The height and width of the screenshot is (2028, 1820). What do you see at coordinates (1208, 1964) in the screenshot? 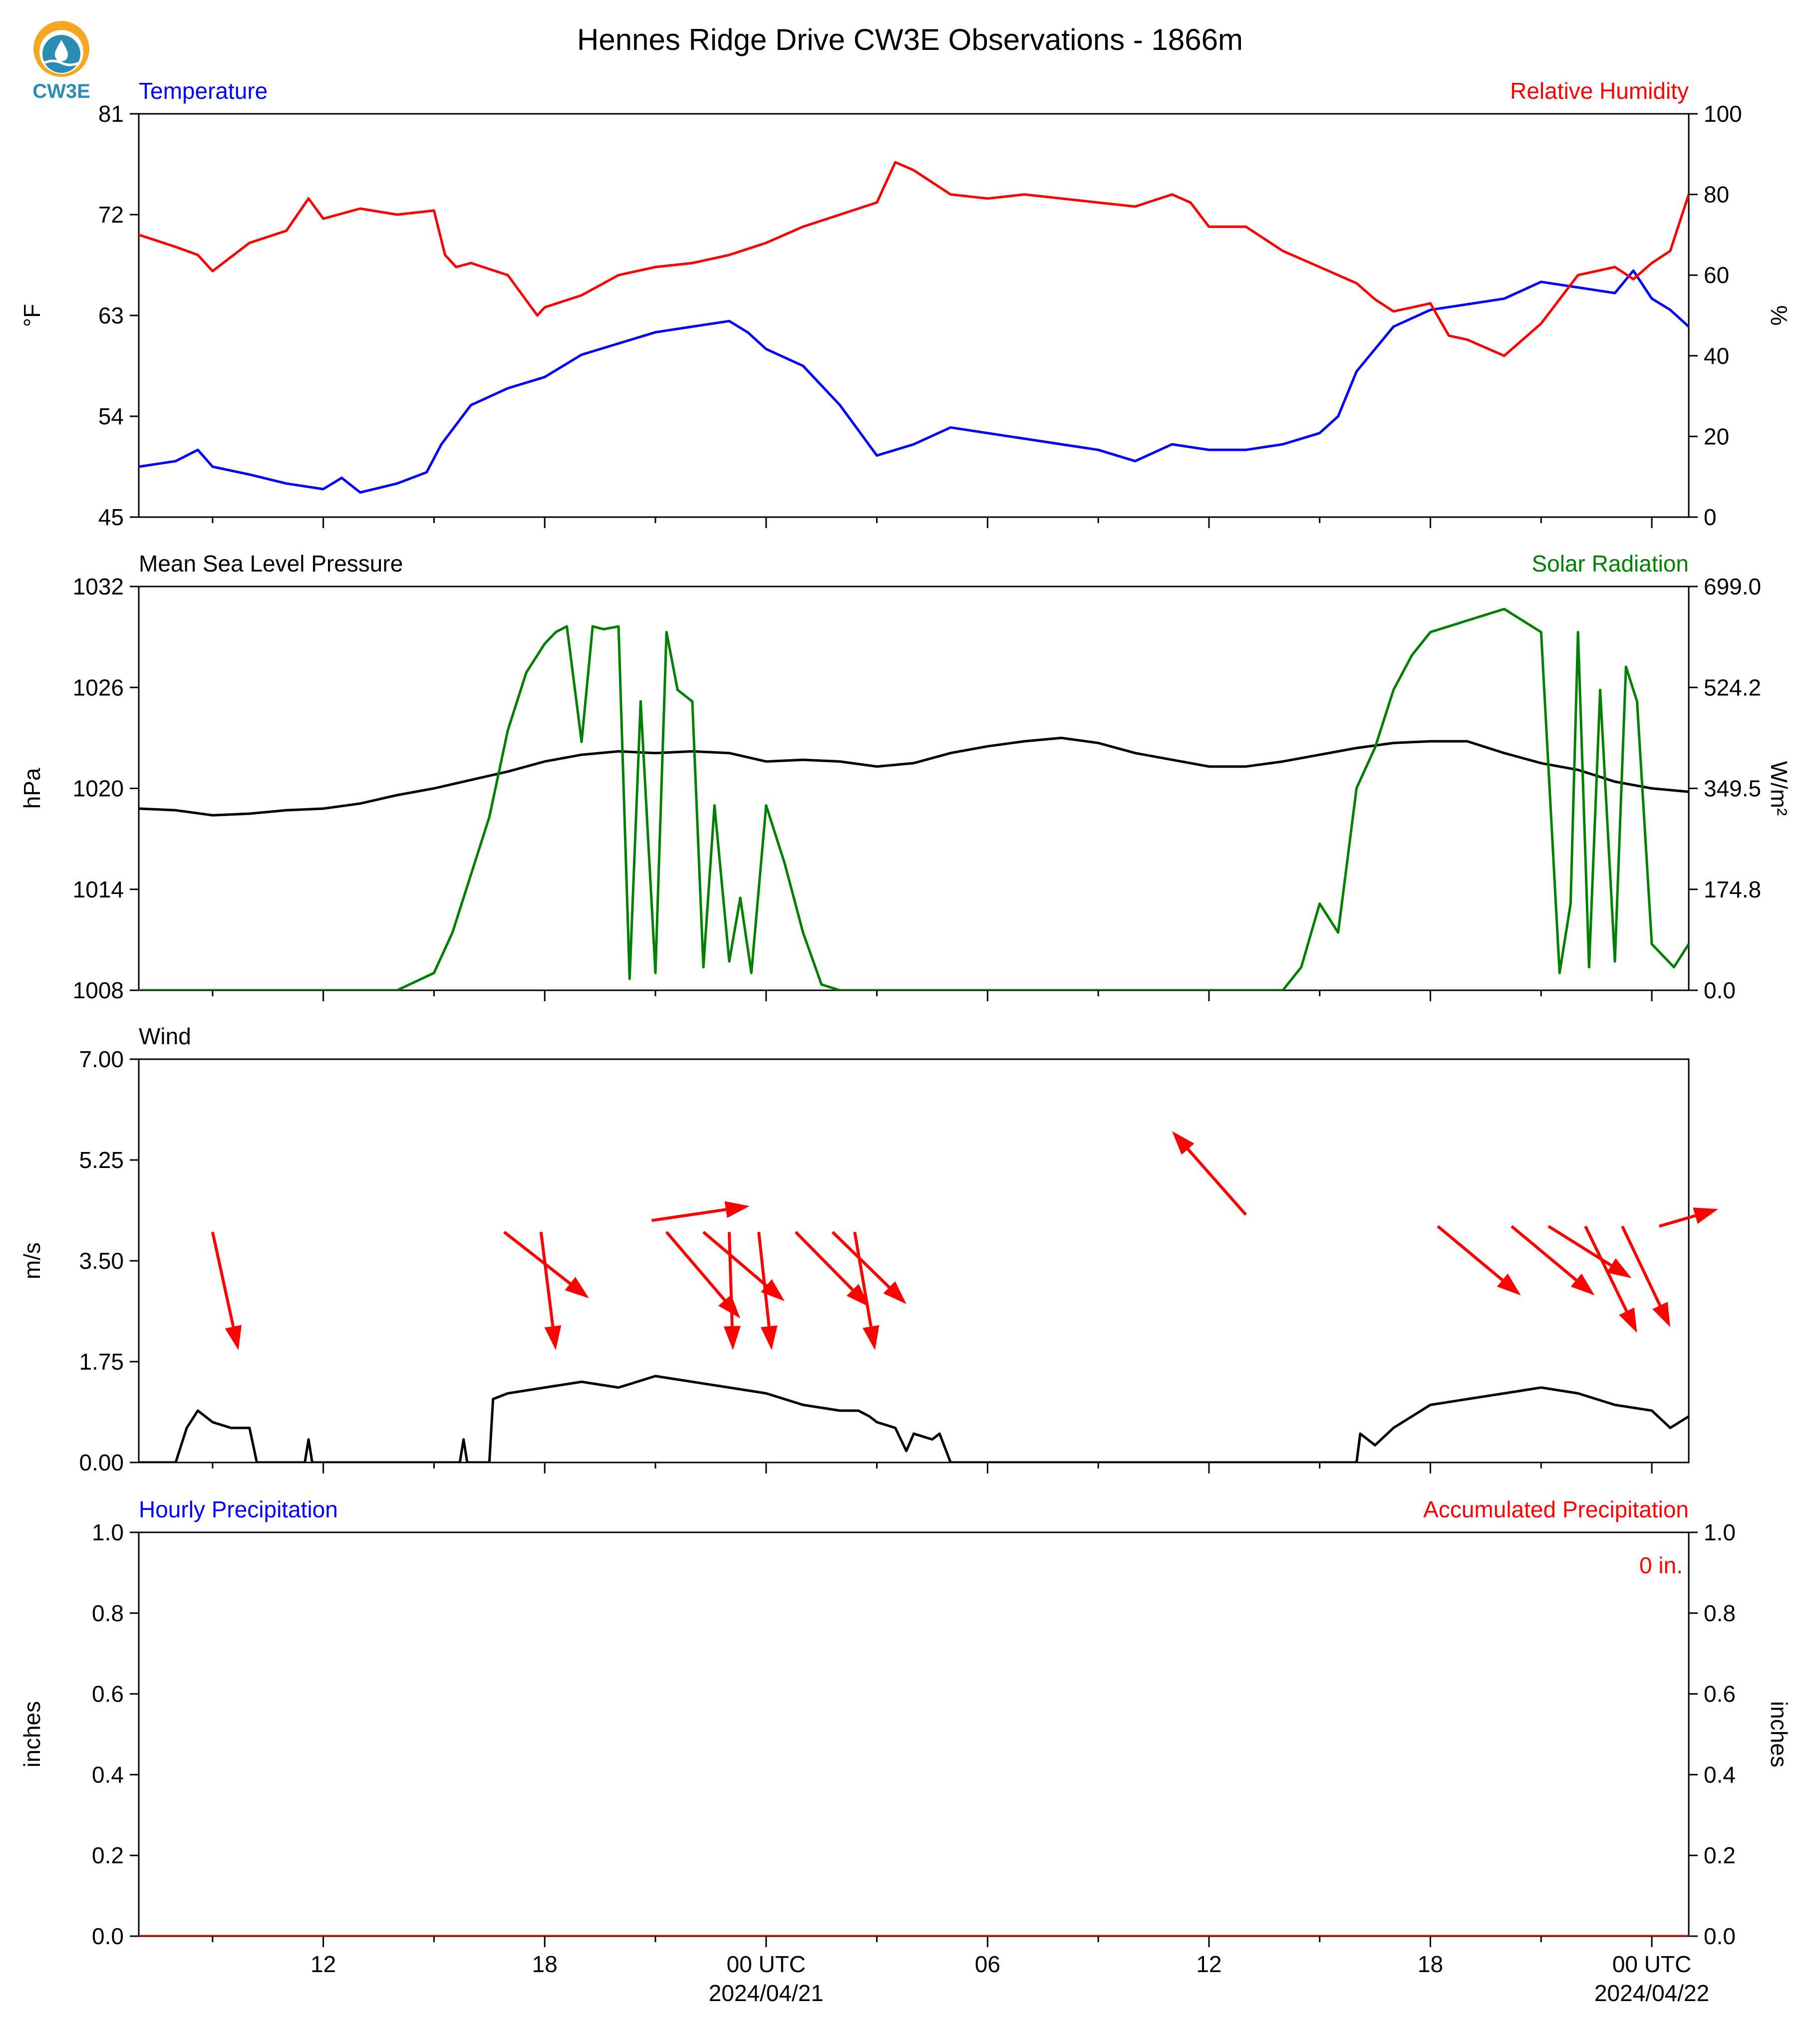
I see `time-tick-label: 12` at bounding box center [1208, 1964].